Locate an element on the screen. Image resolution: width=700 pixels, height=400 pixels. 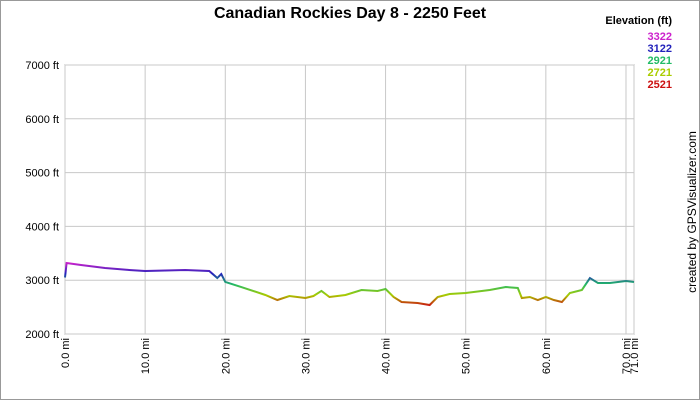
x-tick-label: 60.0 mi is located at coordinates (547, 356).